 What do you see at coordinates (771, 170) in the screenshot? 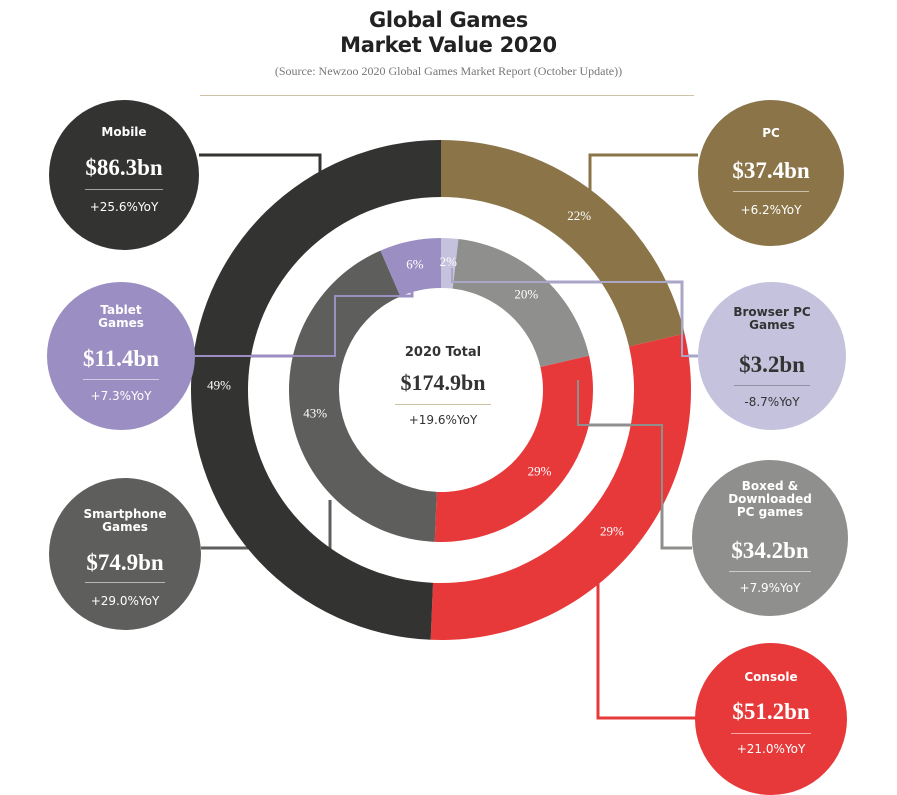
I see `bubble-pc-value: $37.4bn` at bounding box center [771, 170].